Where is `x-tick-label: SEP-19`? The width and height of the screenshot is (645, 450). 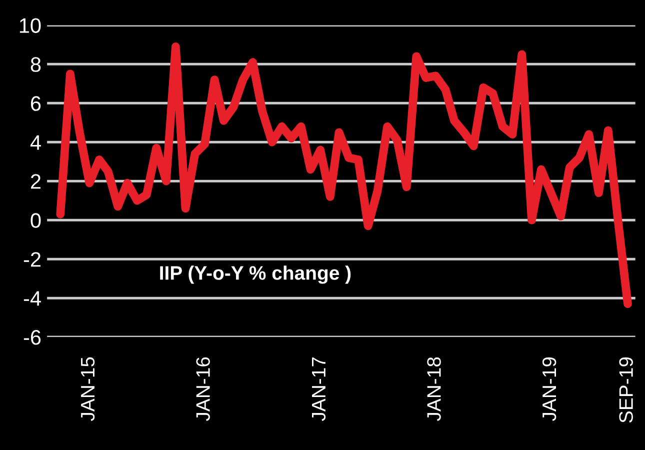
x-tick-label: SEP-19 is located at coordinates (626, 390).